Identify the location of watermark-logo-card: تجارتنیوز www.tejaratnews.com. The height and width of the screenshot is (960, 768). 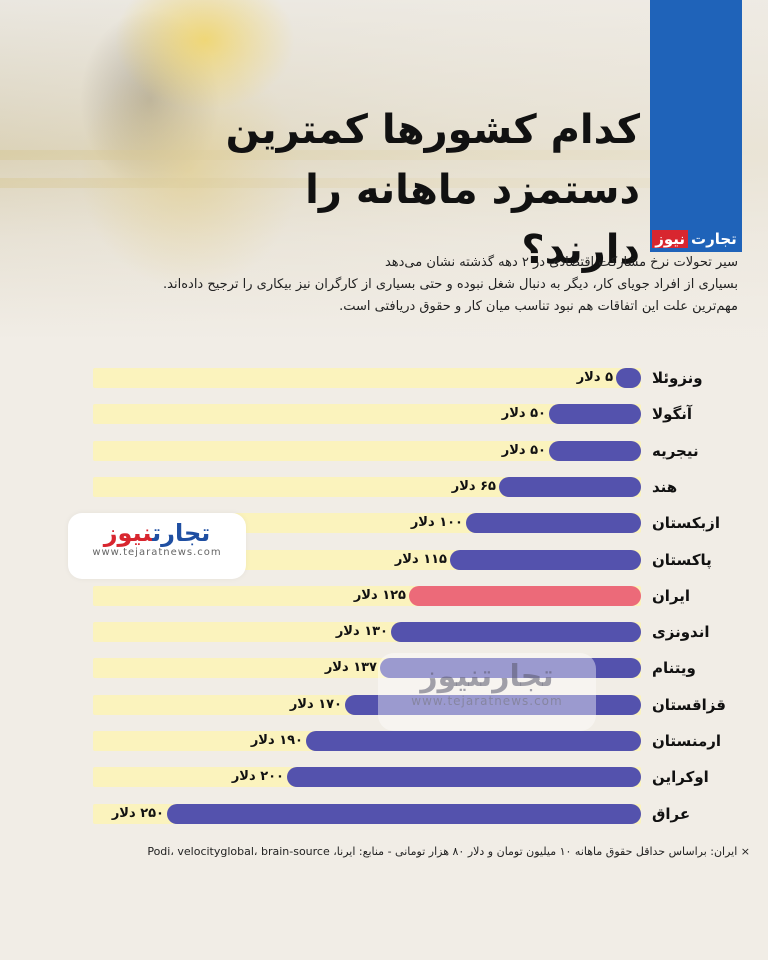
(157, 546).